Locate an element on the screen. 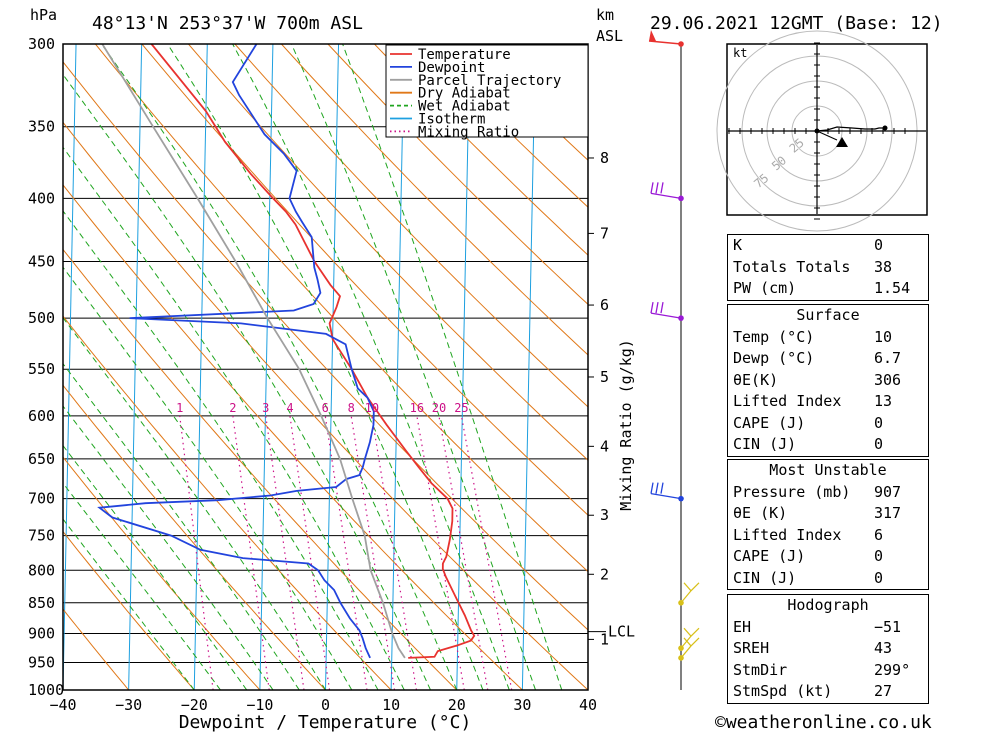 This screenshot has width=1000, height=733. index-row: Lifted Index 6 is located at coordinates (828, 536).